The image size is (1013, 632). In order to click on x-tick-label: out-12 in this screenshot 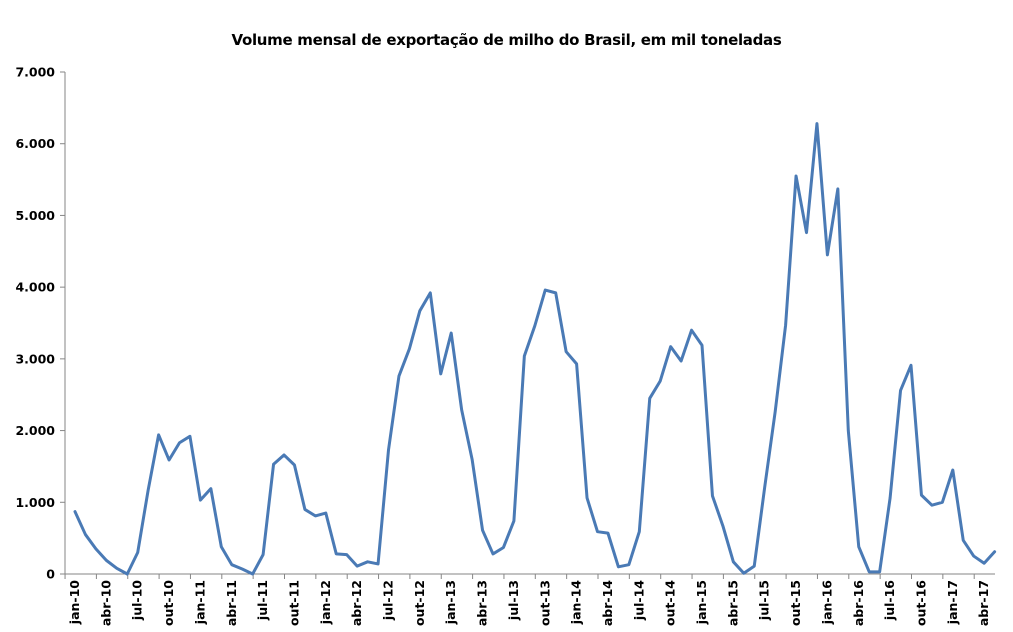, I will do `click(419, 603)`.